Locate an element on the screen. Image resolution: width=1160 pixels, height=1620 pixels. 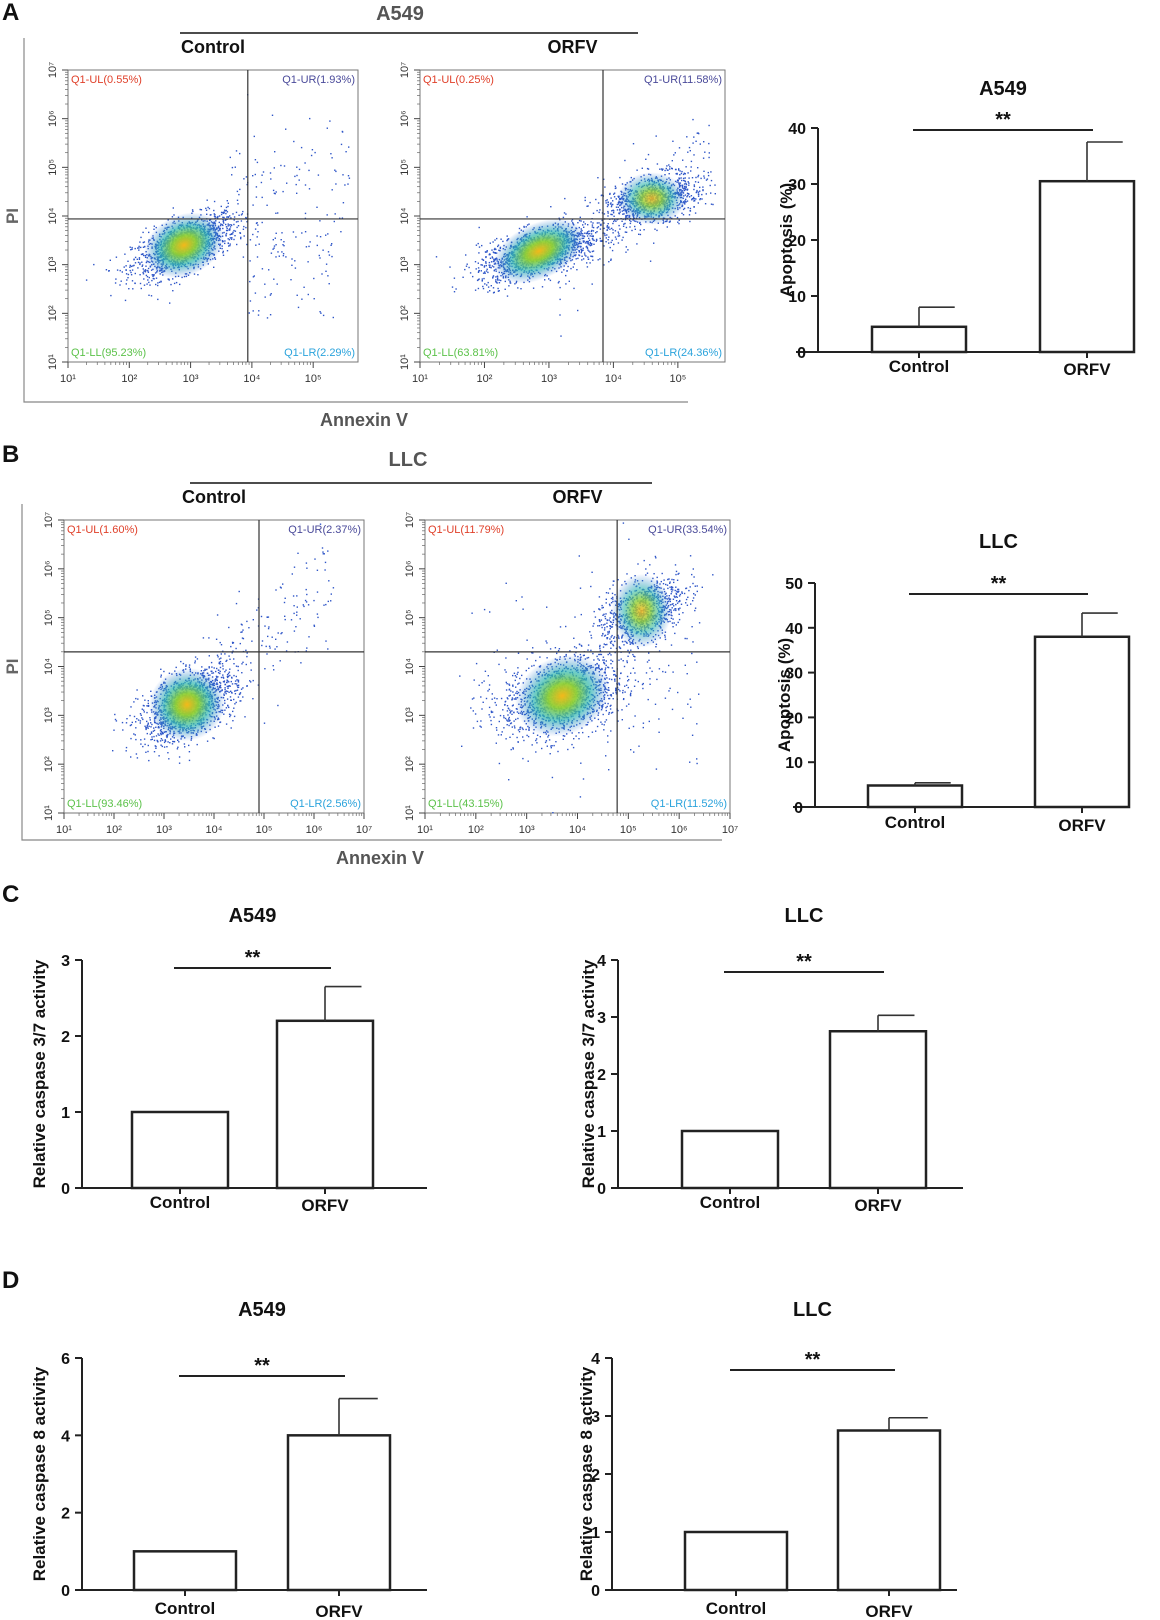
x-tick-label: 10⁴ is located at coordinates (251, 379).